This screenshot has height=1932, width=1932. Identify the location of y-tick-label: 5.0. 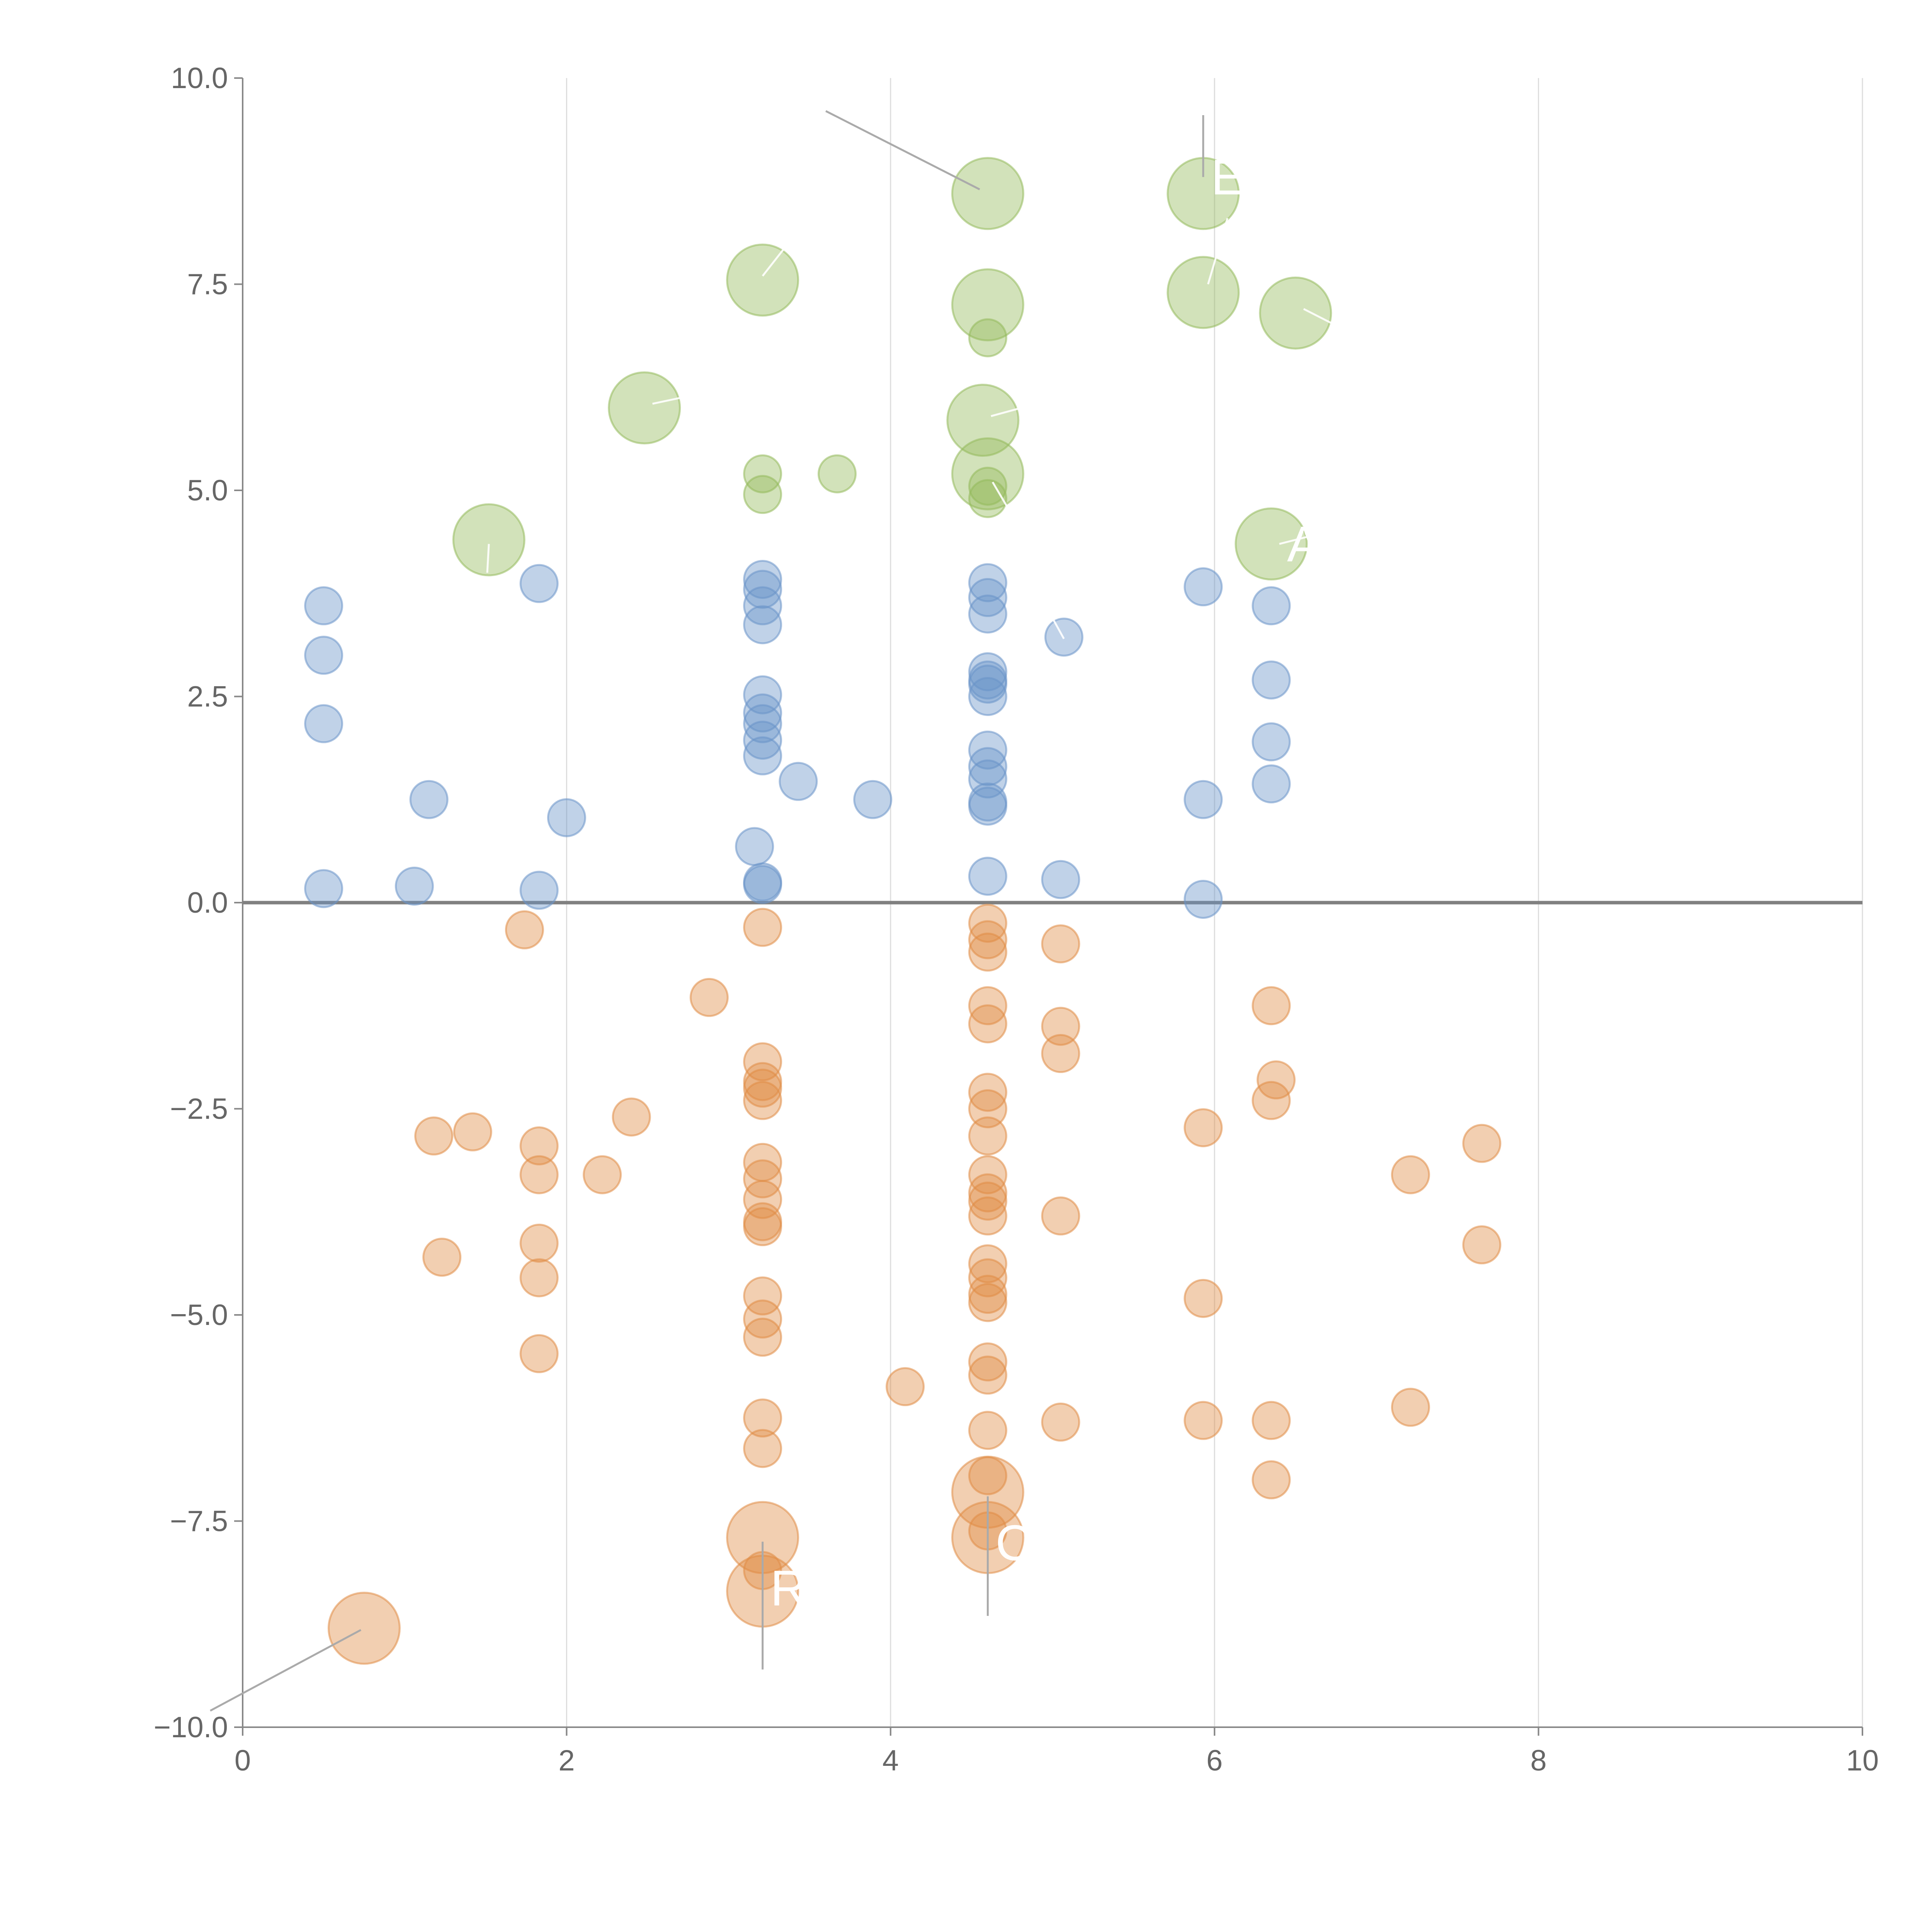
(207, 491).